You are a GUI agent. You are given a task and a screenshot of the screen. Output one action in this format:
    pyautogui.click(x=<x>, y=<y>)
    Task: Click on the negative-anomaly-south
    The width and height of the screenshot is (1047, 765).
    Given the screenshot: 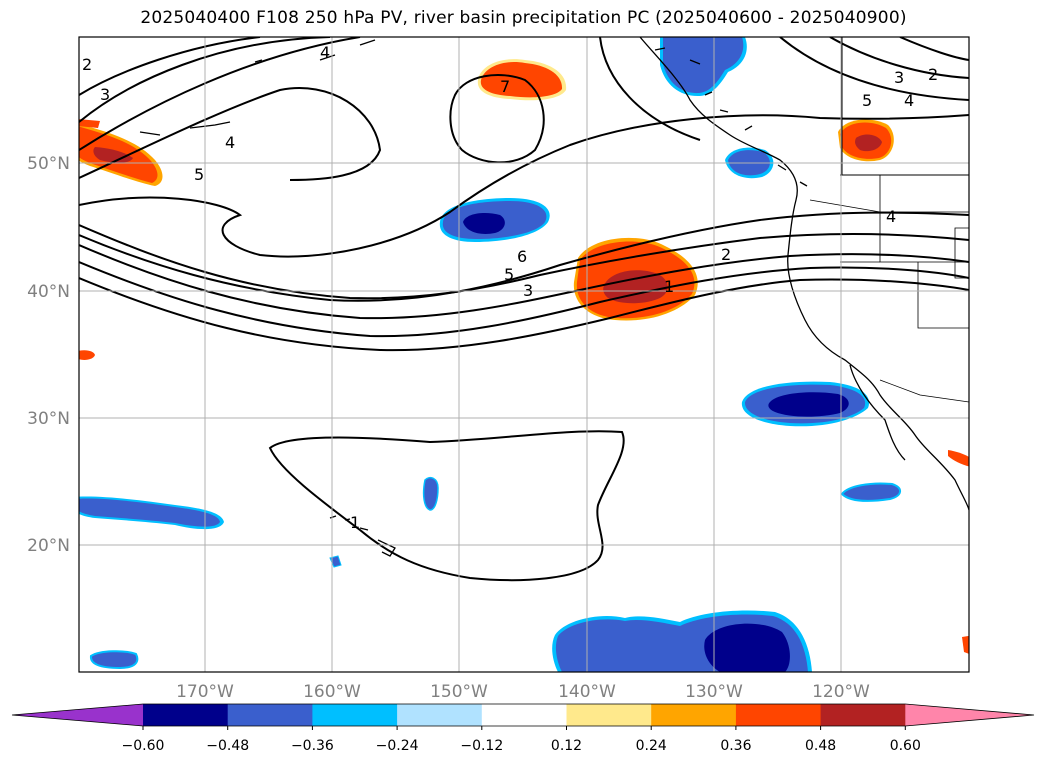 What is the action you would take?
    pyautogui.click(x=682, y=641)
    